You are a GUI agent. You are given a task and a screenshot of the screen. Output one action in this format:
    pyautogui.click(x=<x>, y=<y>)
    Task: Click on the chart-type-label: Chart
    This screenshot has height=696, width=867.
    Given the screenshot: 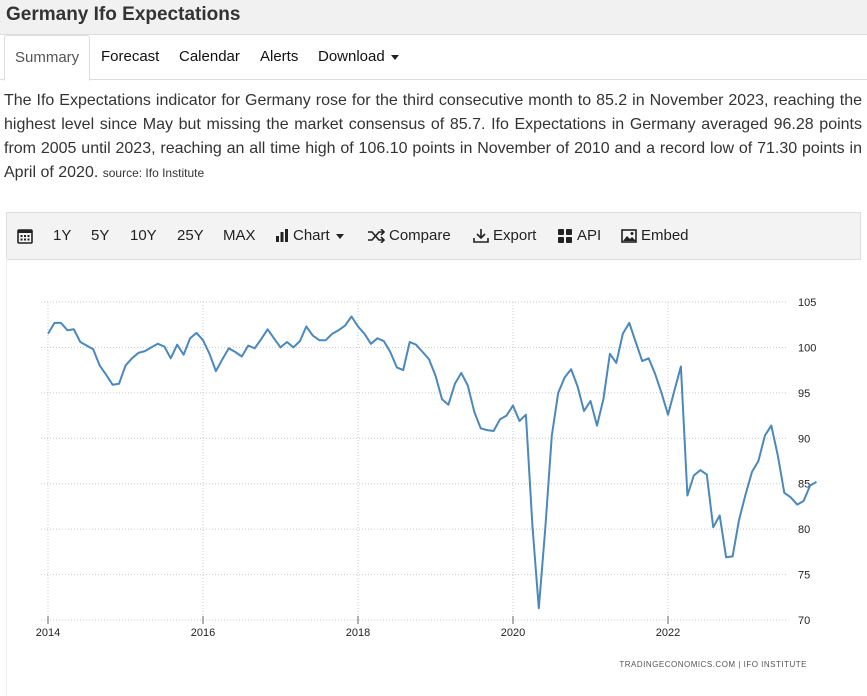 What is the action you would take?
    pyautogui.click(x=311, y=235)
    